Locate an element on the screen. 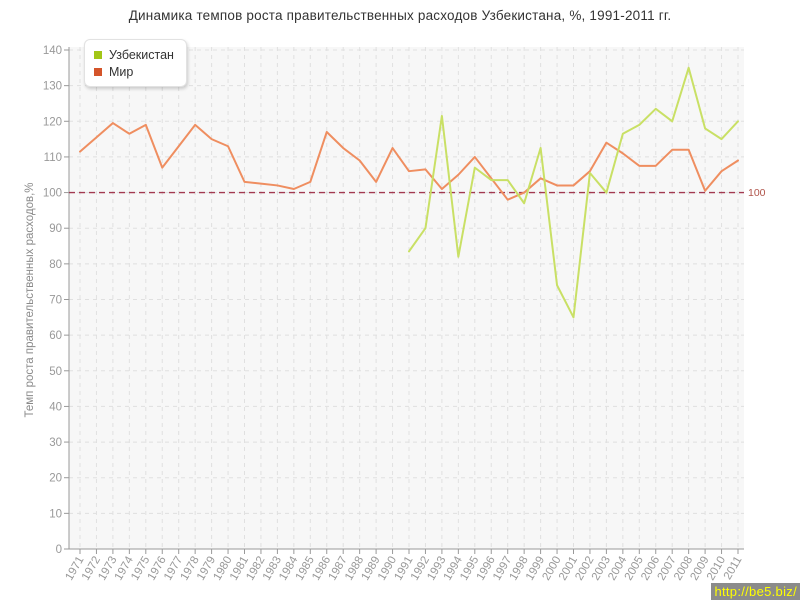 The height and width of the screenshot is (600, 800). watermark-link: http://be5.biz/ is located at coordinates (755, 591).